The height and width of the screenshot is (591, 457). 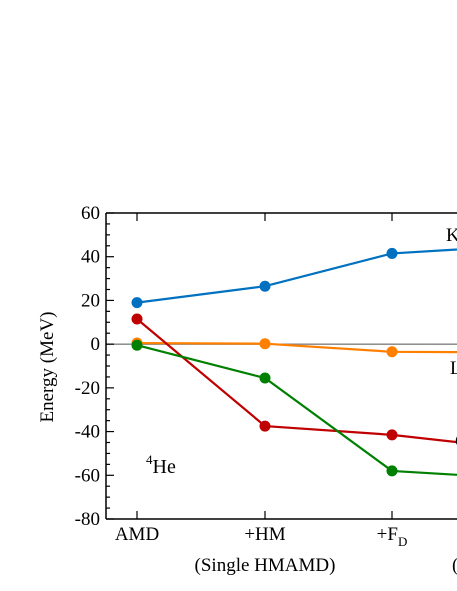 What do you see at coordinates (90, 213) in the screenshot?
I see `y-tick-label: 60` at bounding box center [90, 213].